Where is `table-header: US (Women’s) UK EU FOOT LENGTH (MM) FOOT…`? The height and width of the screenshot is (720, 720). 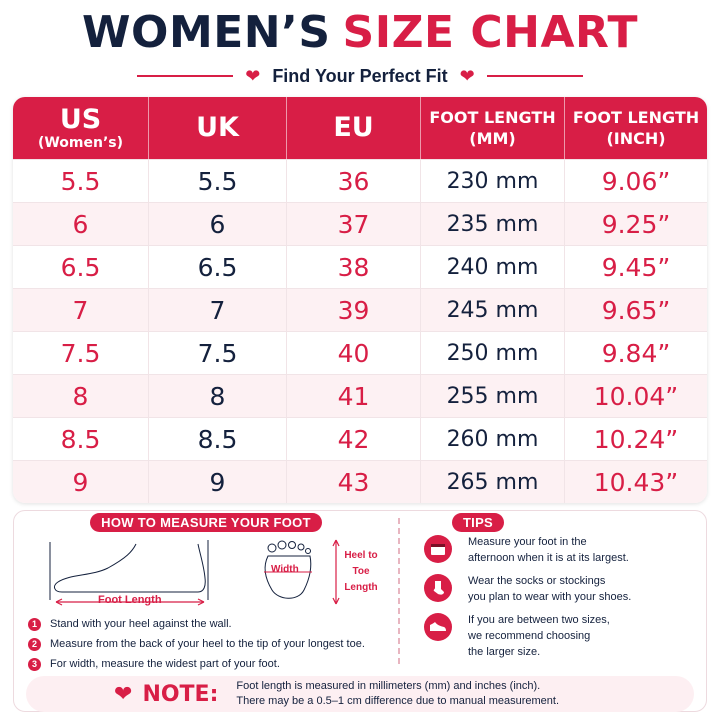 table-header: US (Women’s) UK EU FOOT LENGTH (MM) FOOT… is located at coordinates (360, 128).